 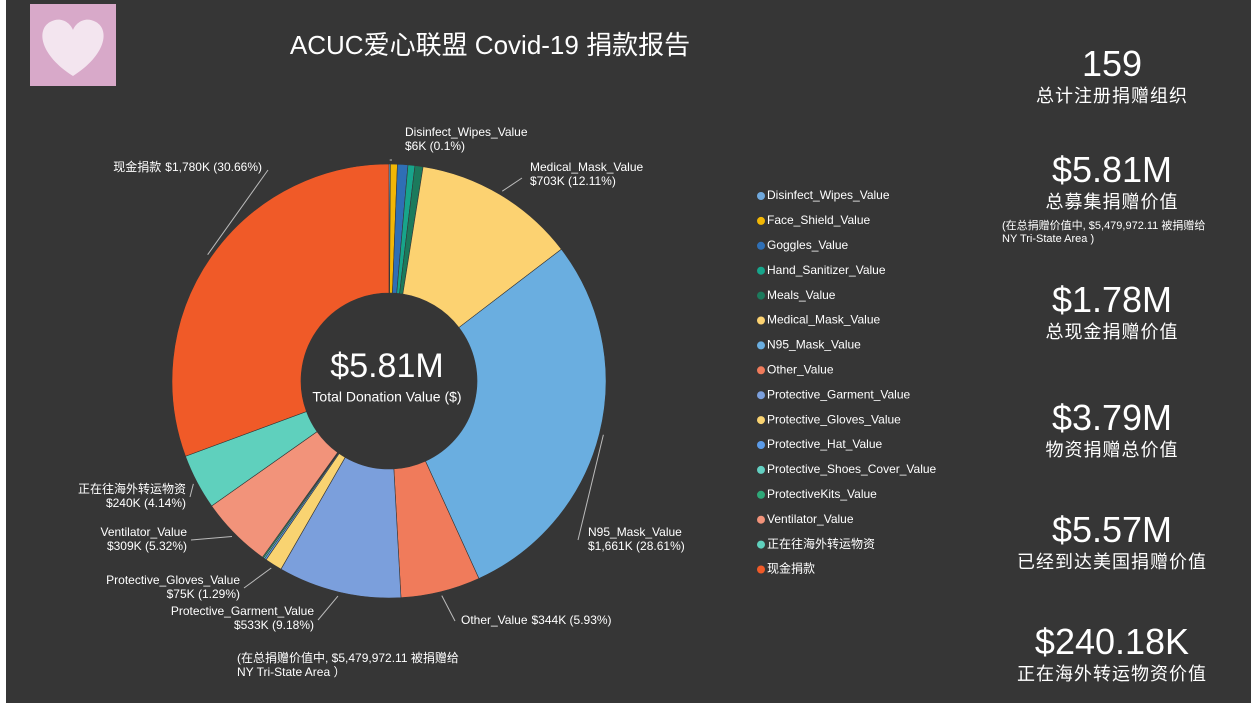 I want to click on data-label-name: 现金捐款, so click(x=137, y=166).